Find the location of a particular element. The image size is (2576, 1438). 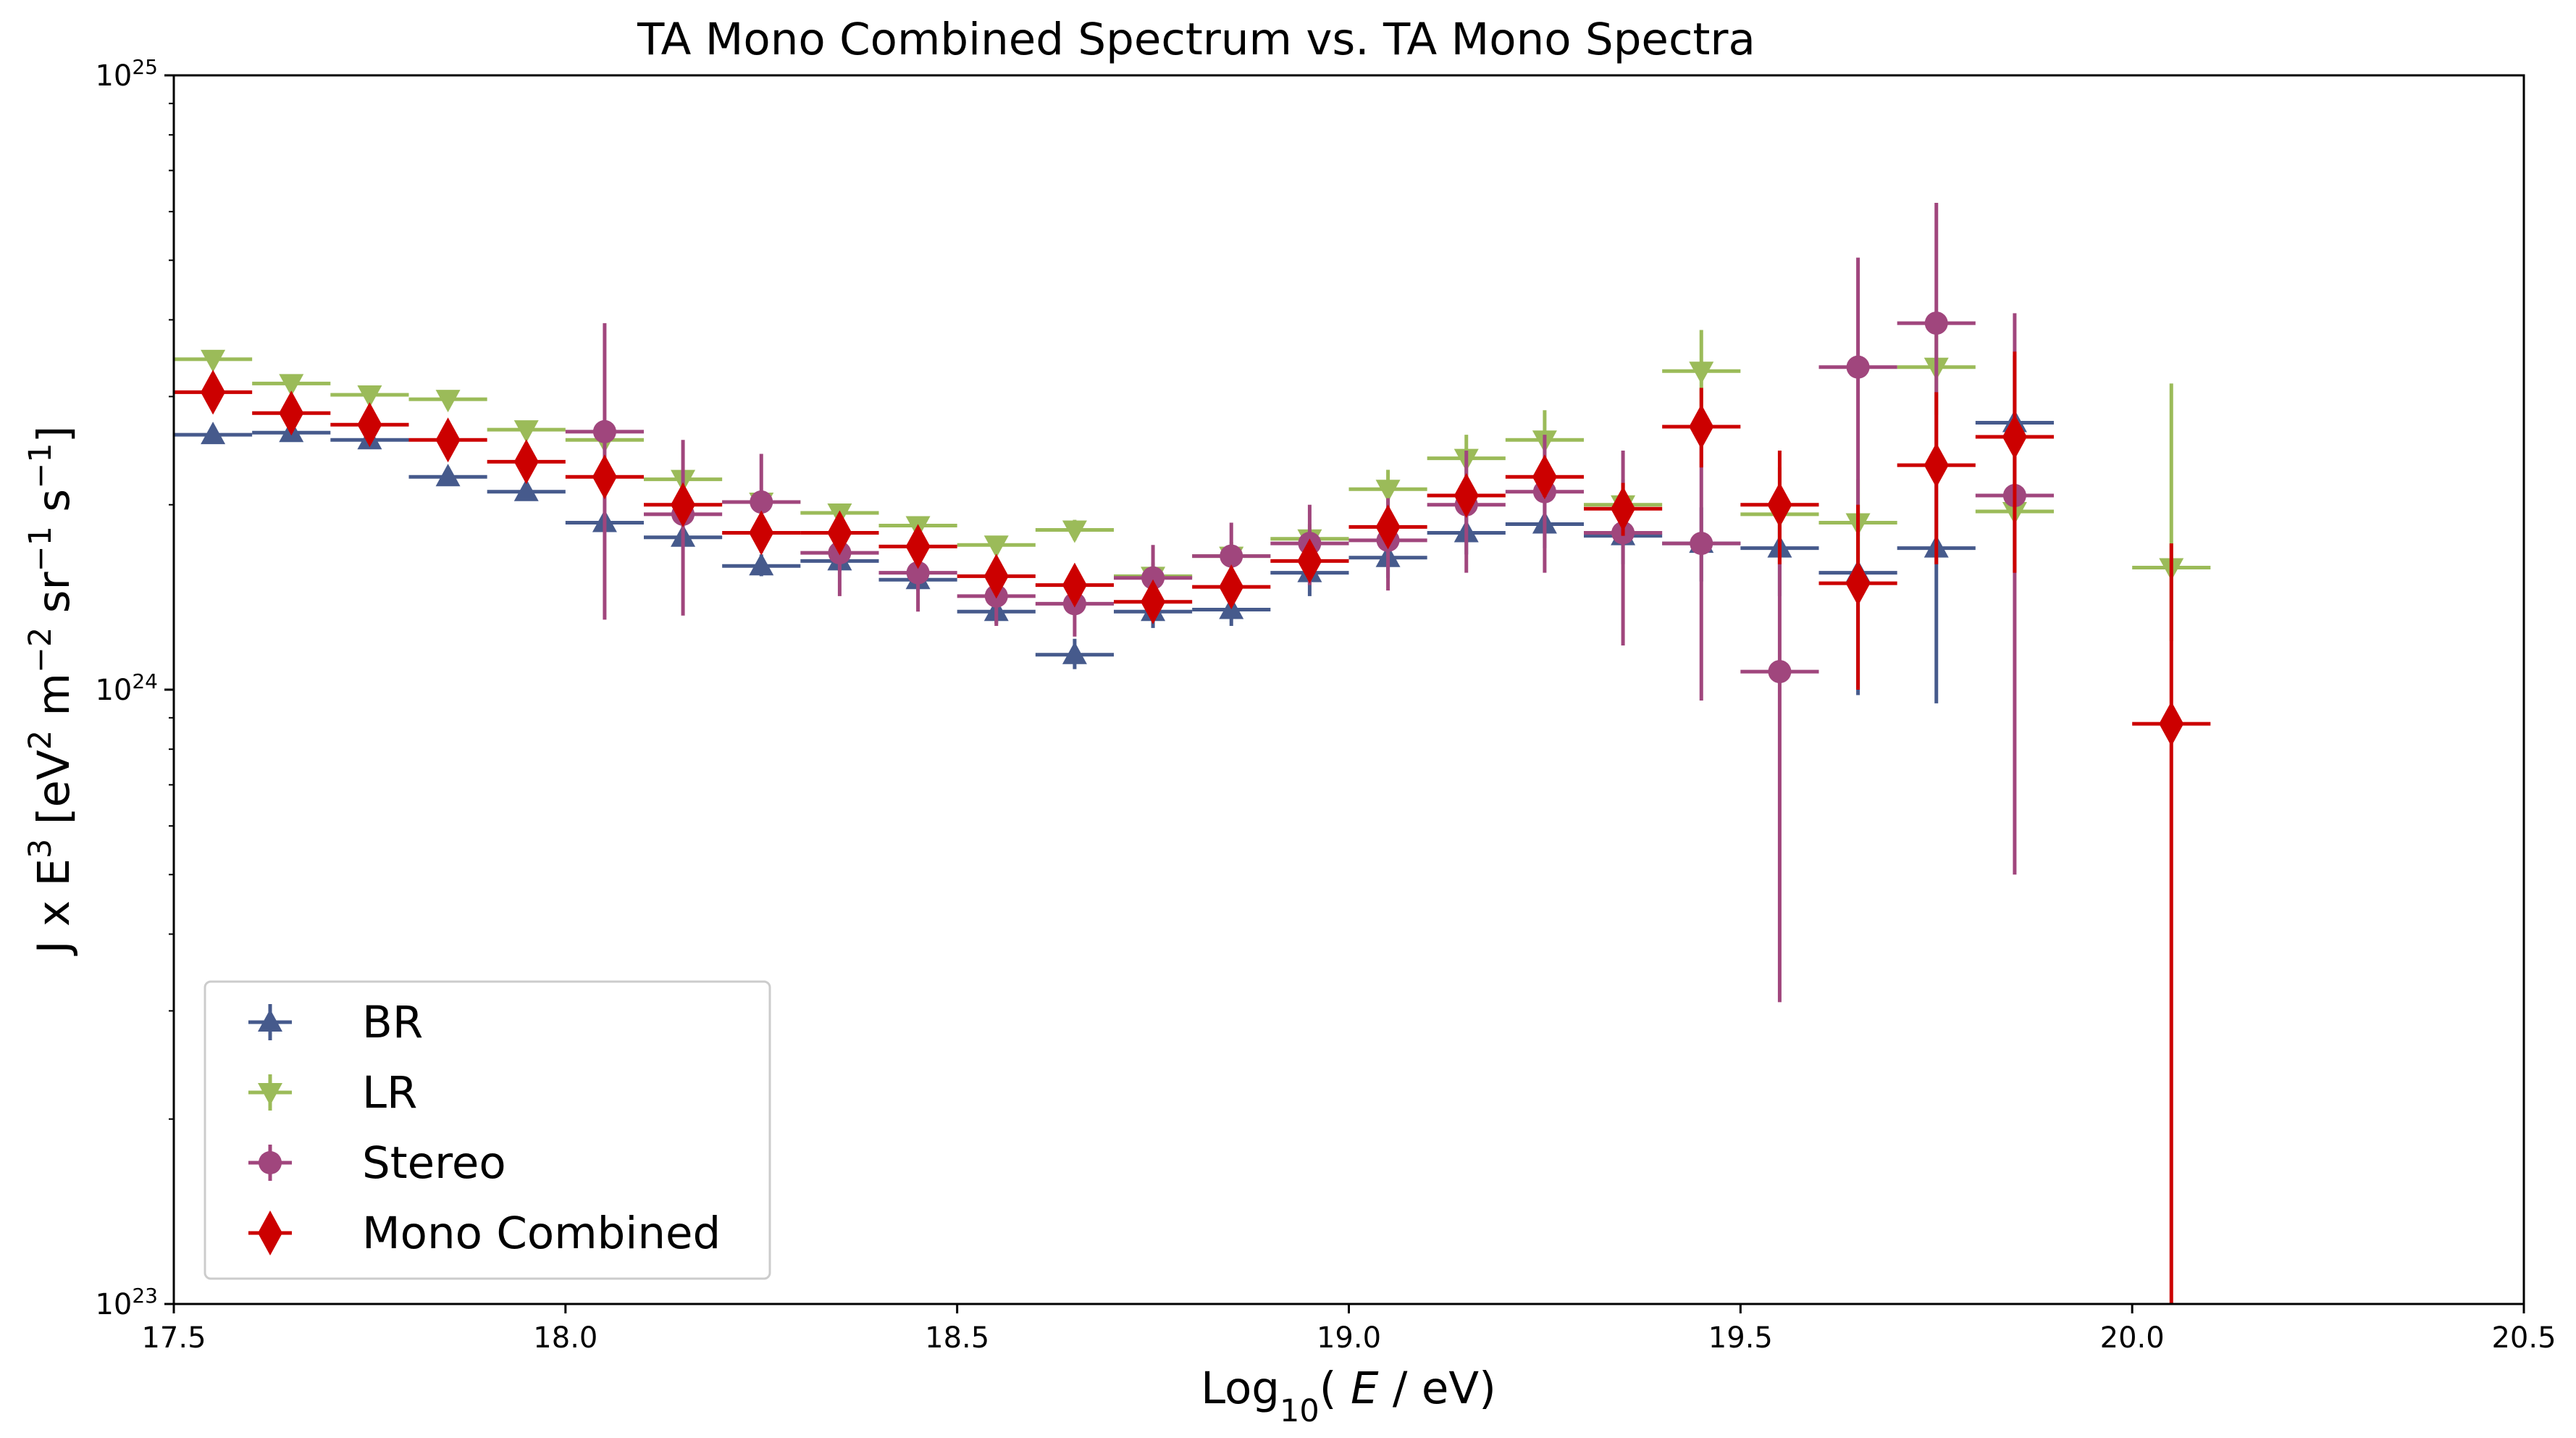

legend-item-stereo: Stereo is located at coordinates (377, 1163).